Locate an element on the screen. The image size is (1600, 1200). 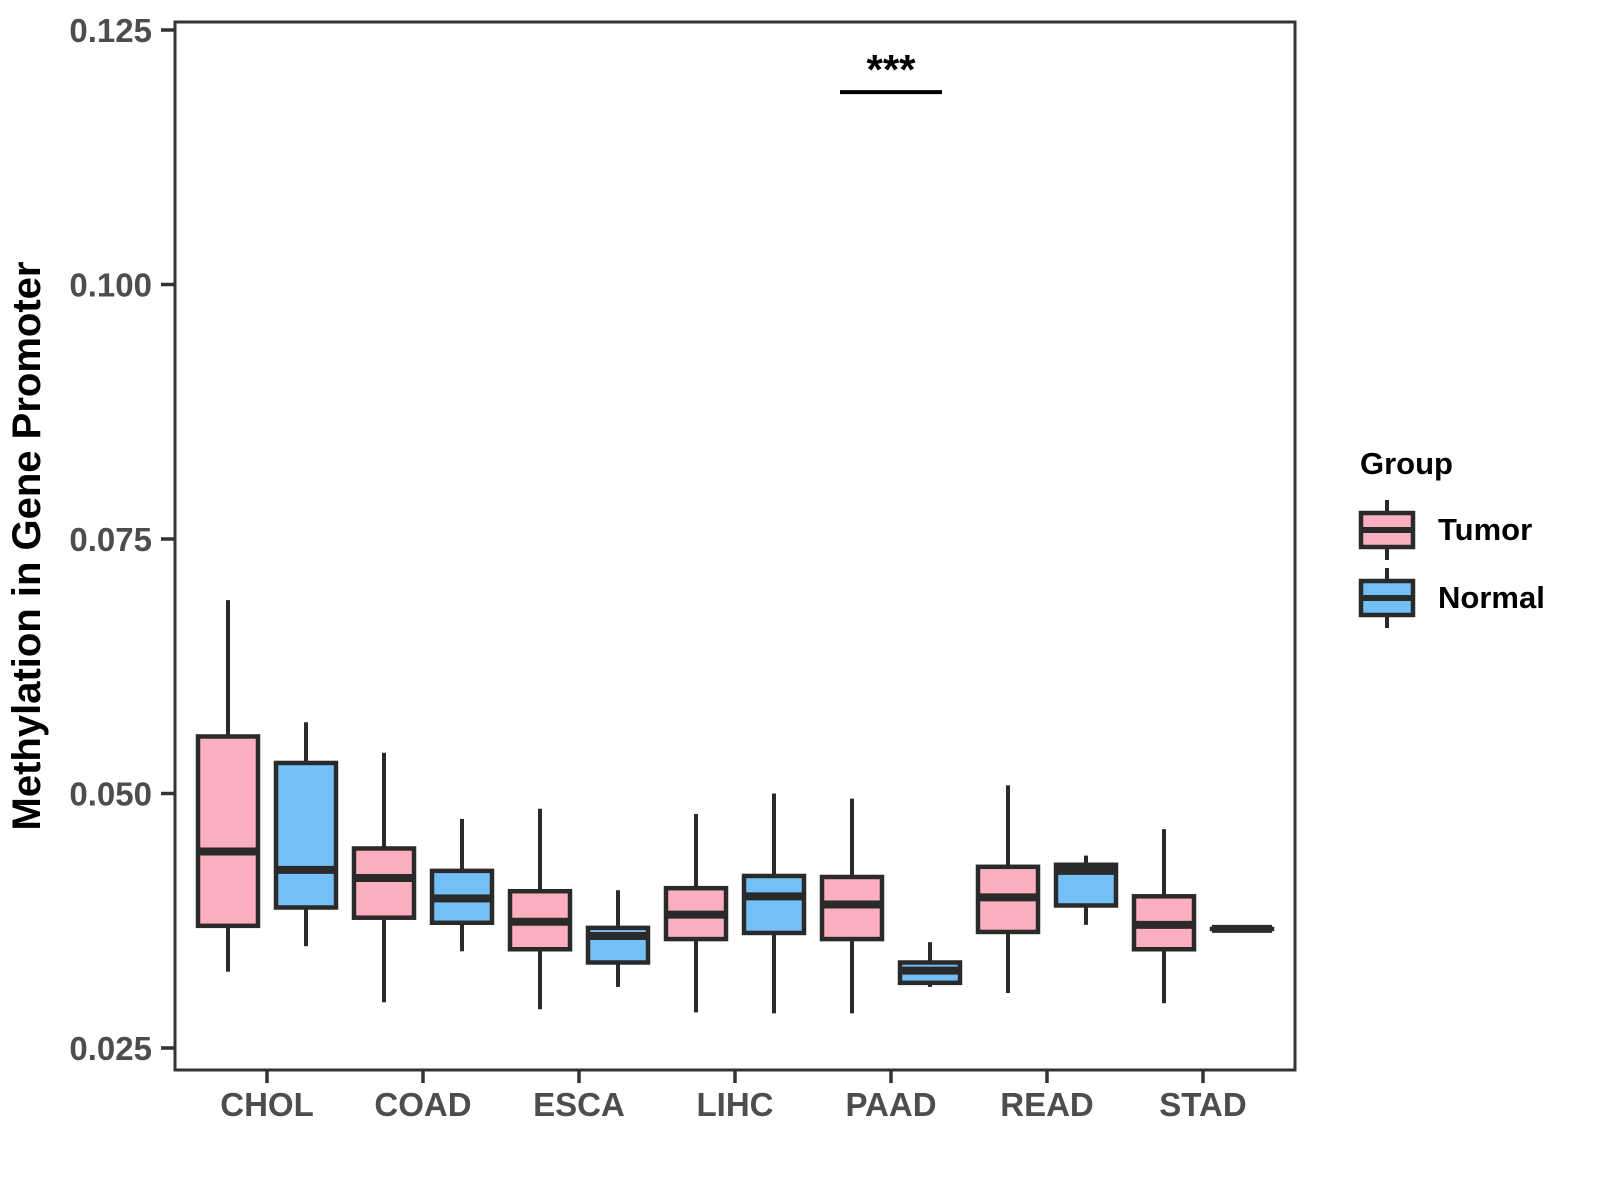
normal-boxplot-key-icon is located at coordinates (1387, 598).